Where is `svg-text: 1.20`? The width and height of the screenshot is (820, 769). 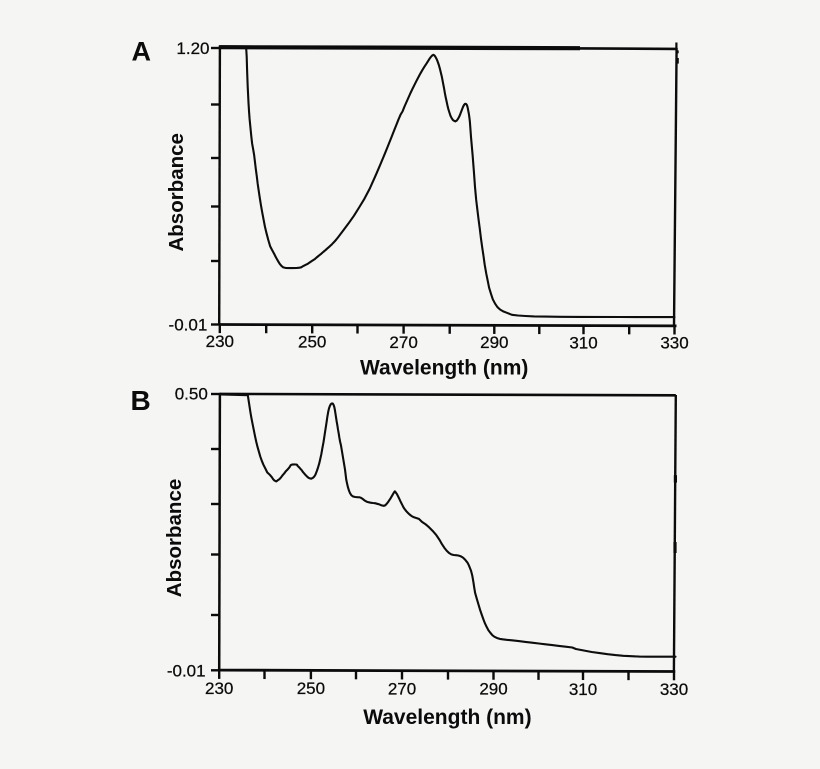
svg-text: 1.20 is located at coordinates (192, 48).